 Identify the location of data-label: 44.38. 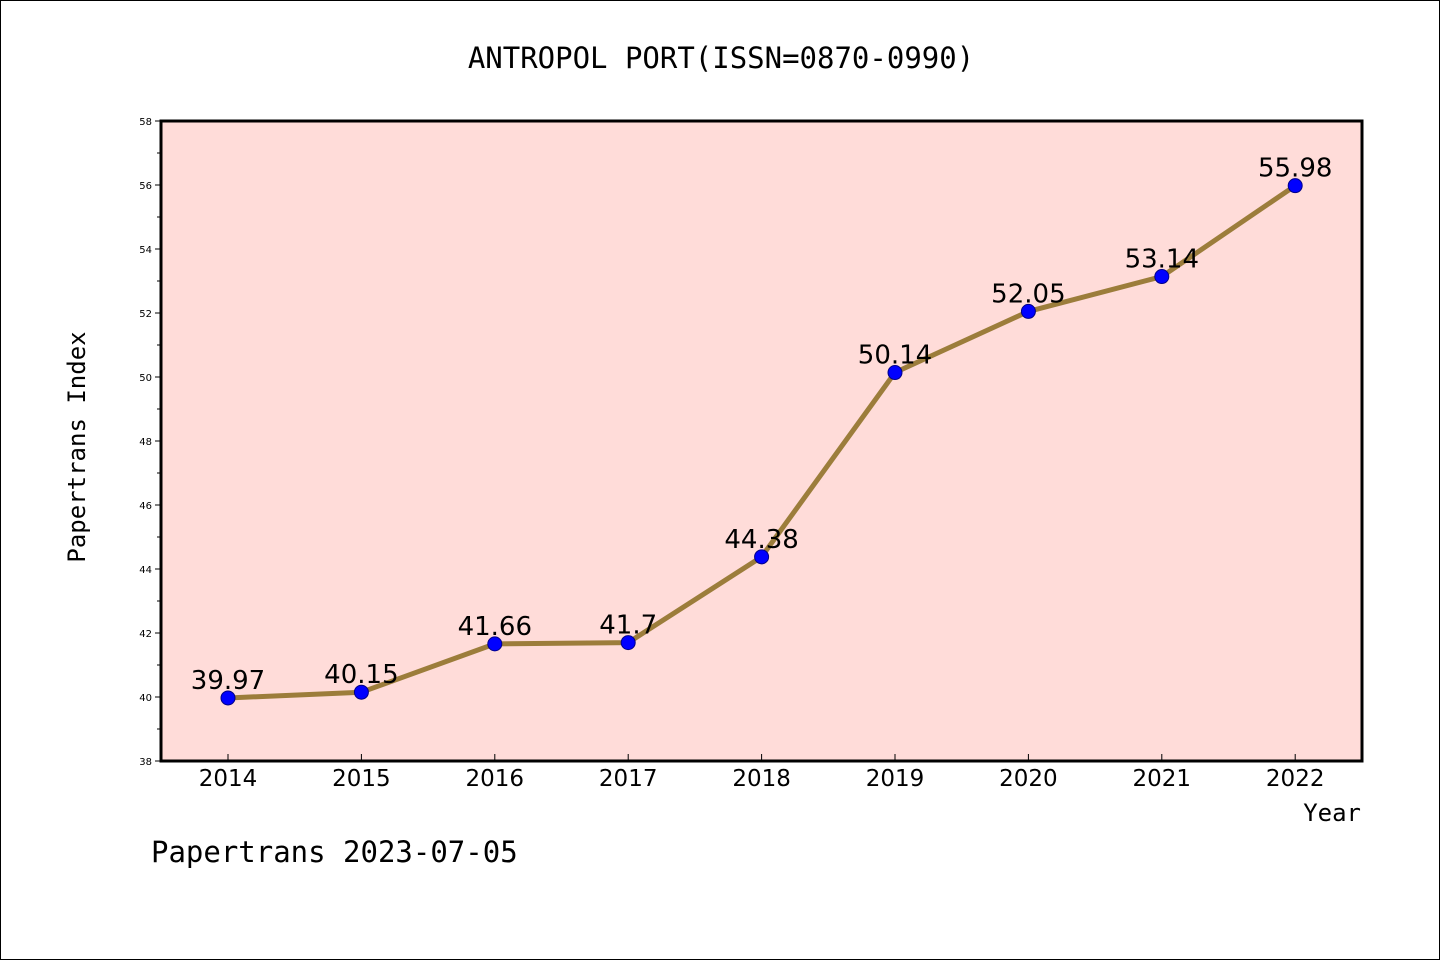
(761, 540).